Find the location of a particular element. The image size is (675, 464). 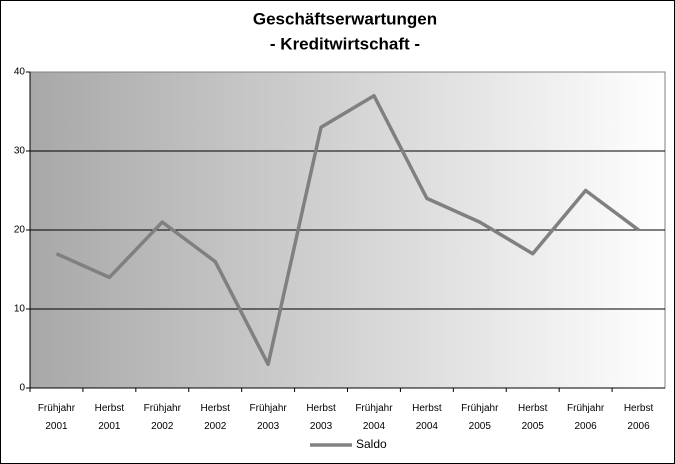

x-tick-label: Herbst 2001 is located at coordinates (110, 417).